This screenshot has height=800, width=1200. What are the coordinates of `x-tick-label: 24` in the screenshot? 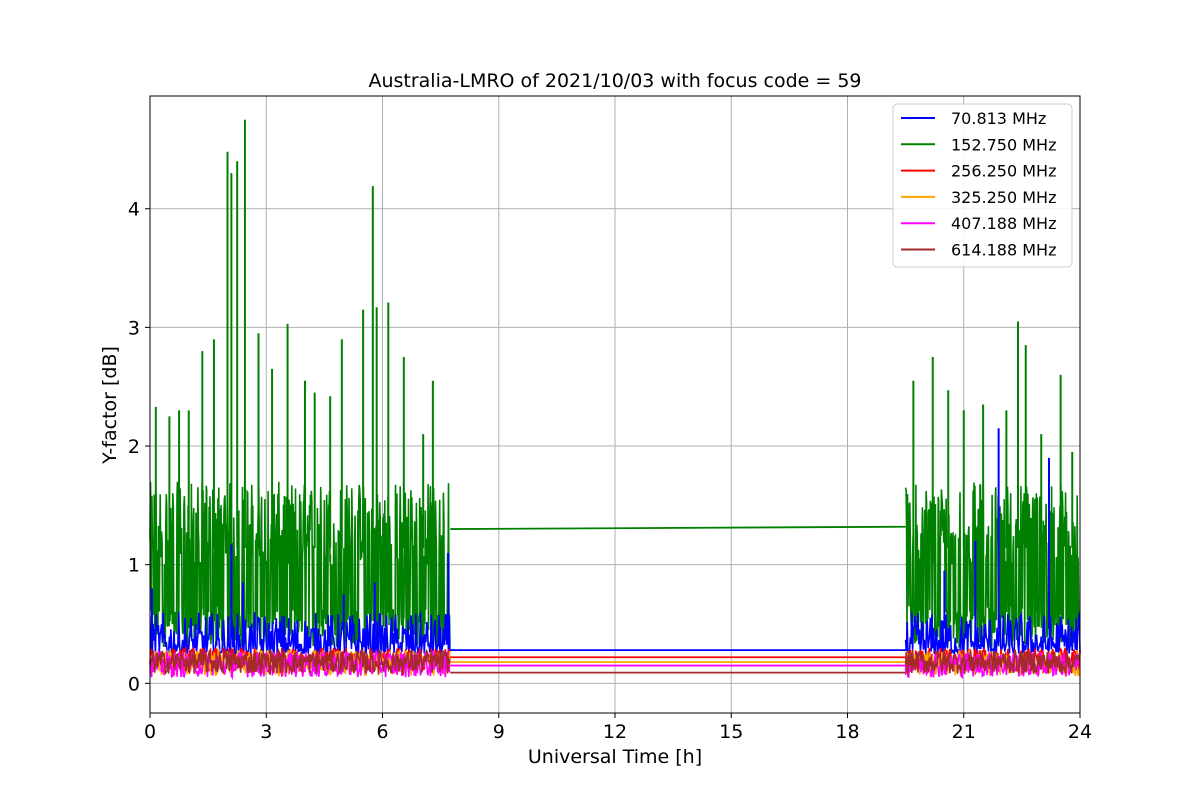 It's located at (1080, 732).